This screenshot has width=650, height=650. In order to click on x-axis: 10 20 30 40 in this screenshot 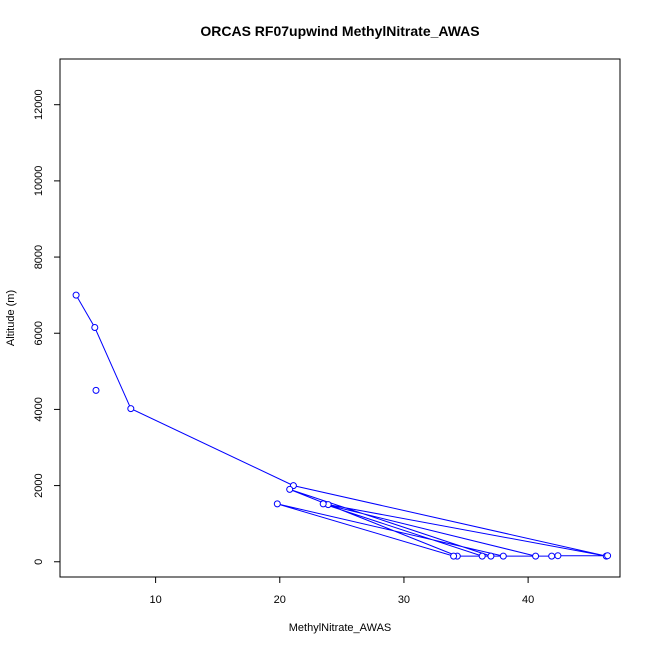, I will do `click(341, 591)`.